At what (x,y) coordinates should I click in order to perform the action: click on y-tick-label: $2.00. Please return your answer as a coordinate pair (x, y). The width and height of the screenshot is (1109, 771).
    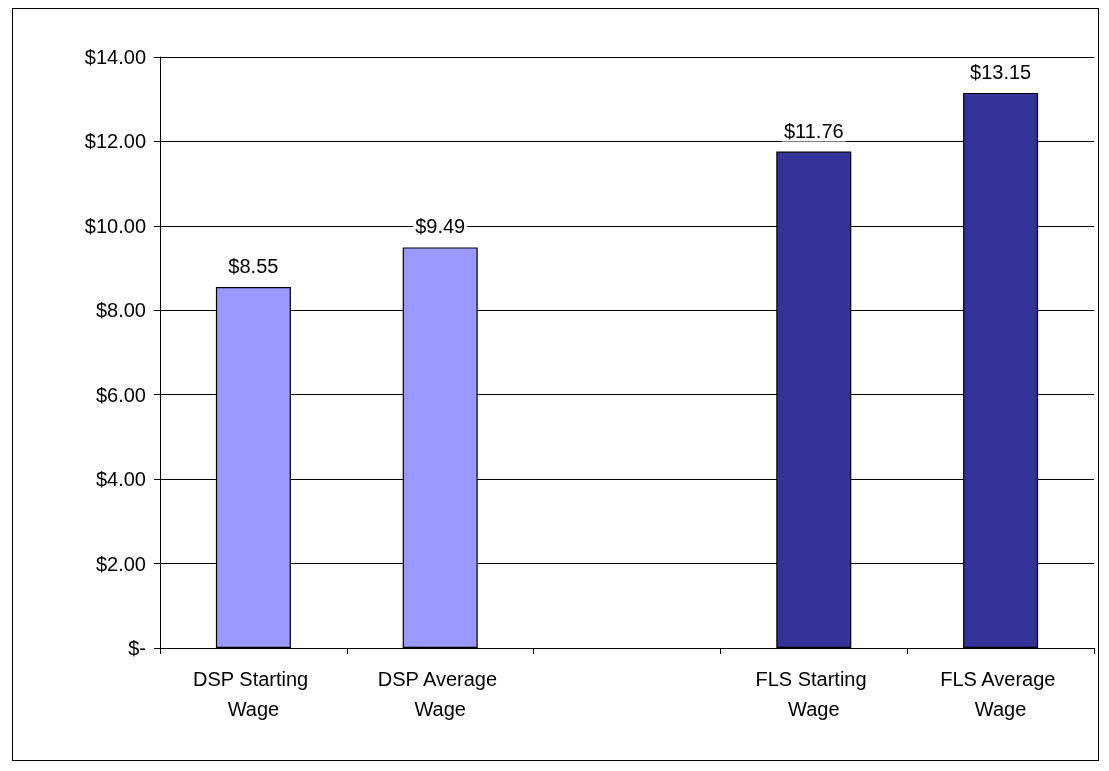
    Looking at the image, I should click on (120, 563).